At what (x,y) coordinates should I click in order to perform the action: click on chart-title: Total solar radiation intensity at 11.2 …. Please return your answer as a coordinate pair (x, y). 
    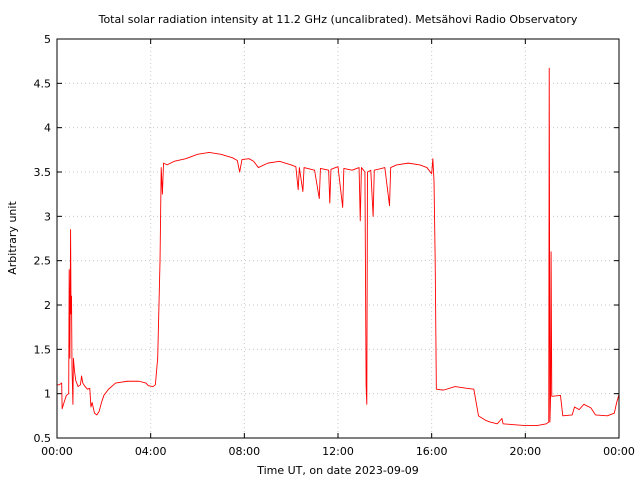
    Looking at the image, I should click on (338, 19).